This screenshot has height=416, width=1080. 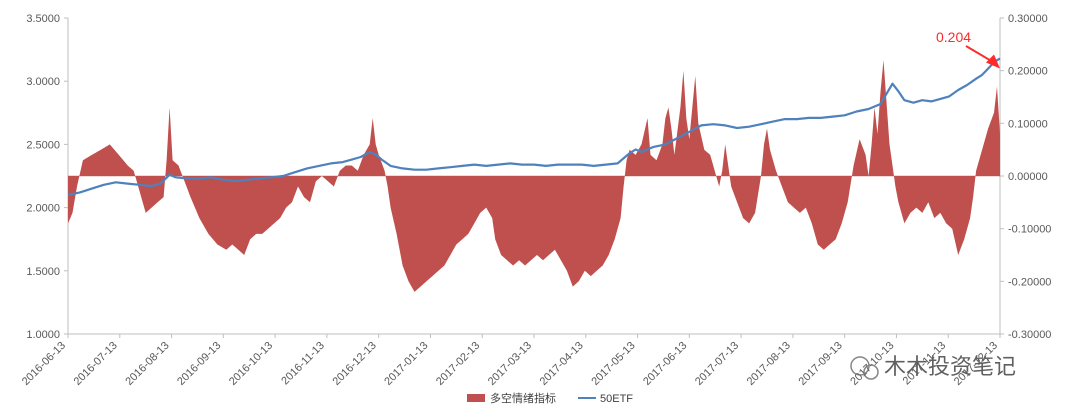 What do you see at coordinates (562, 364) in the screenshot?
I see `x-tick-label: 2017-04-13` at bounding box center [562, 364].